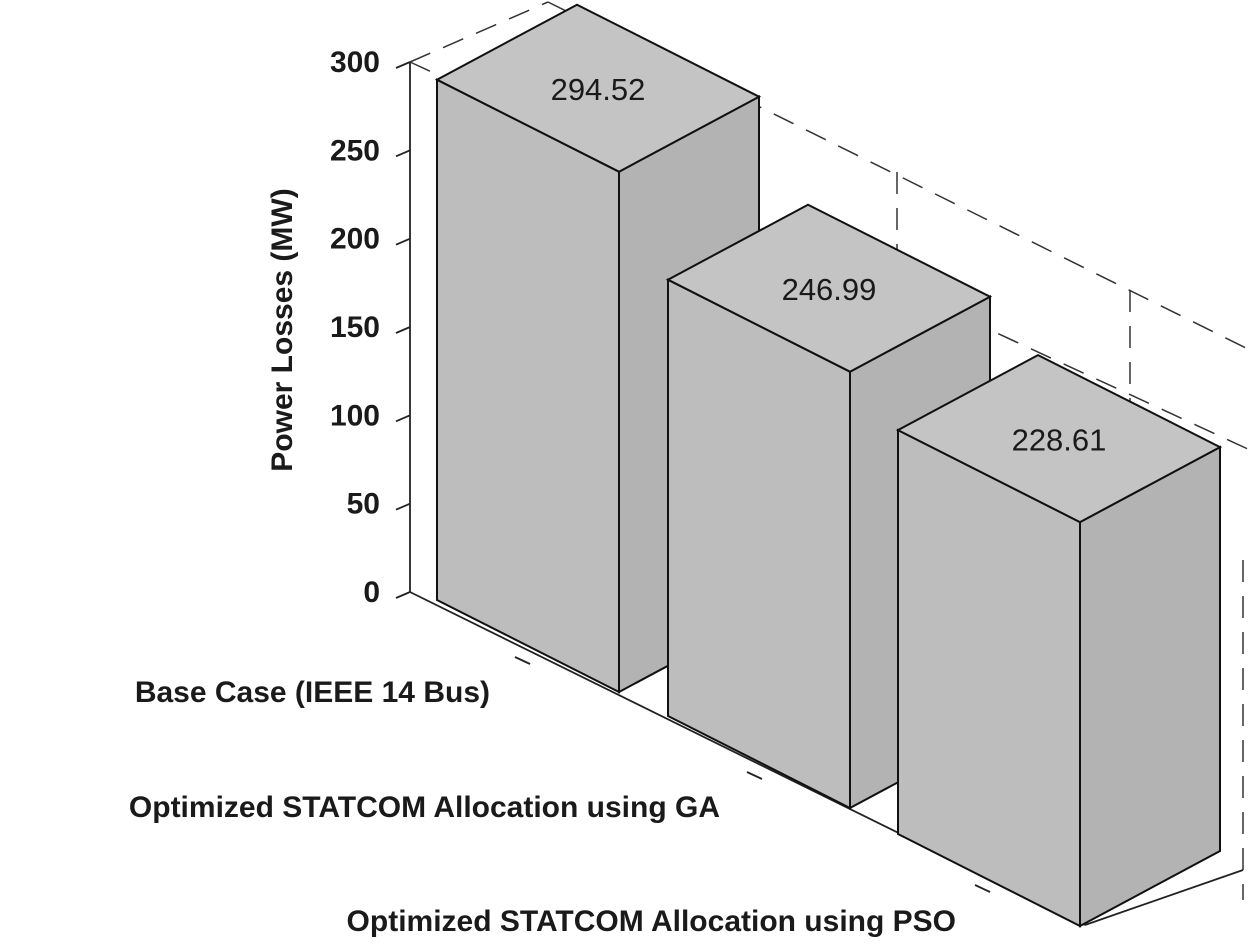 The width and height of the screenshot is (1250, 945). I want to click on bar-side-face, so click(1150, 686).